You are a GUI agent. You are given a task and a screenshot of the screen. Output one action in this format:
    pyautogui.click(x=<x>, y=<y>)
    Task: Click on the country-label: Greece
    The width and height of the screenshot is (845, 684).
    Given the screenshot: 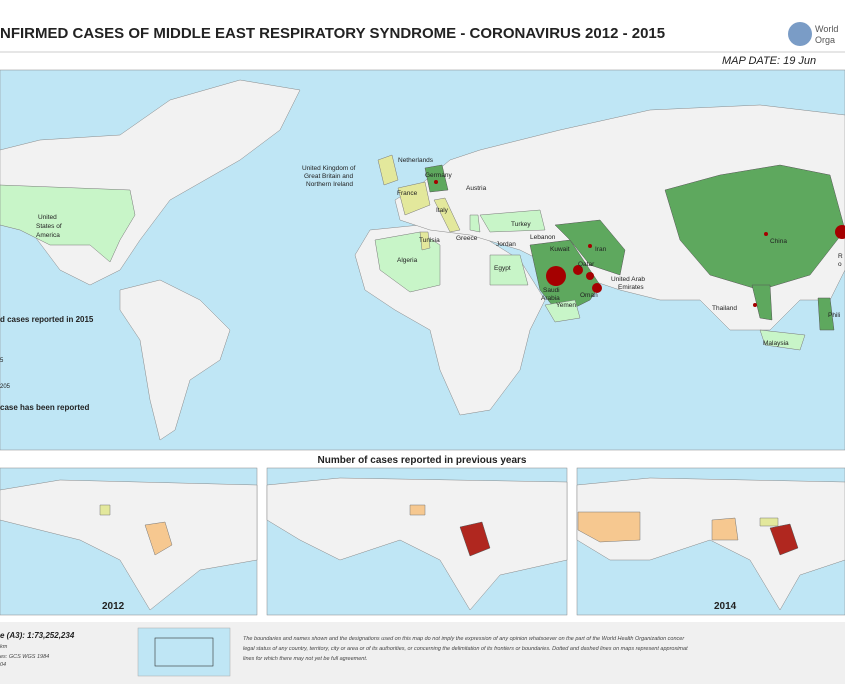 What is the action you would take?
    pyautogui.click(x=467, y=238)
    